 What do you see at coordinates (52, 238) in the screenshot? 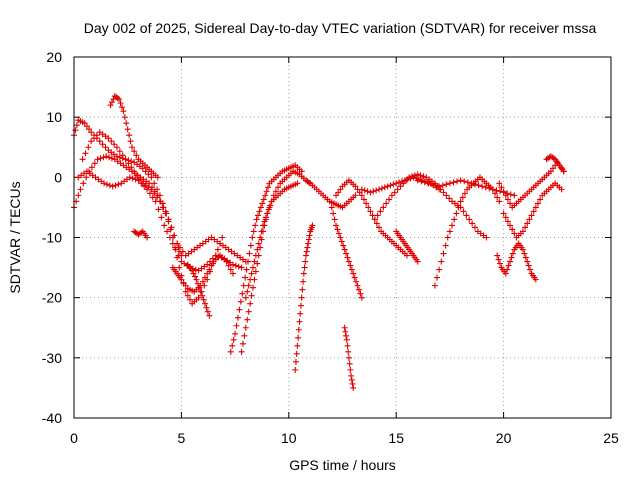
I see `y-tick-label: -10` at bounding box center [52, 238].